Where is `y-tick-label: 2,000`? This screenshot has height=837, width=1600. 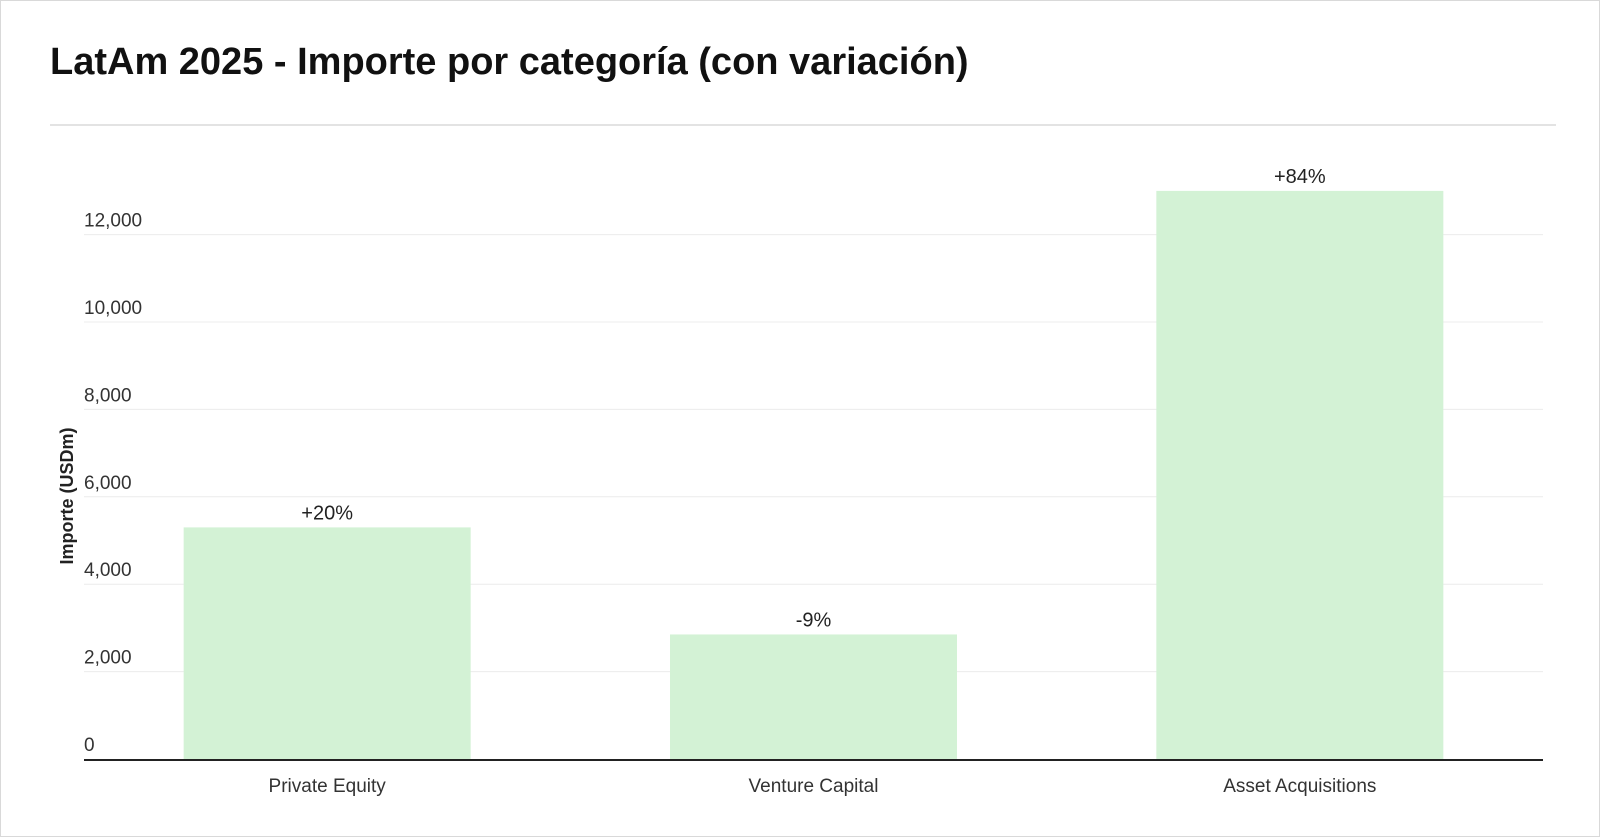 y-tick-label: 2,000 is located at coordinates (108, 658).